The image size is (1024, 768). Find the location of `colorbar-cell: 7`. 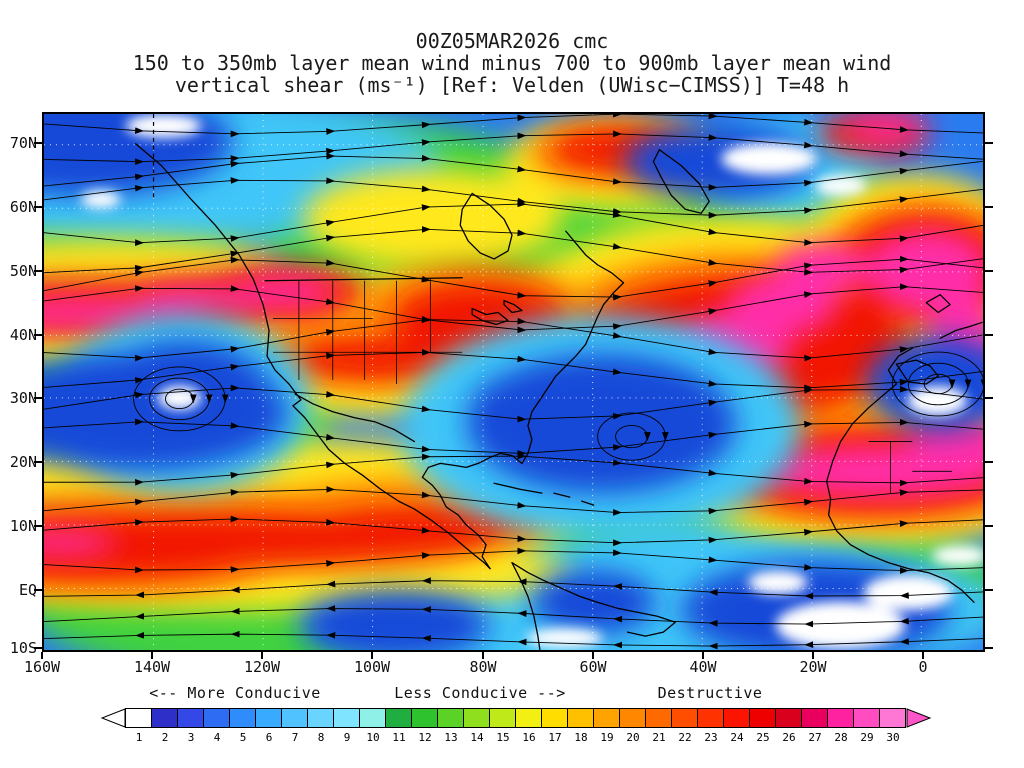

colorbar-cell: 7 is located at coordinates (294, 726).